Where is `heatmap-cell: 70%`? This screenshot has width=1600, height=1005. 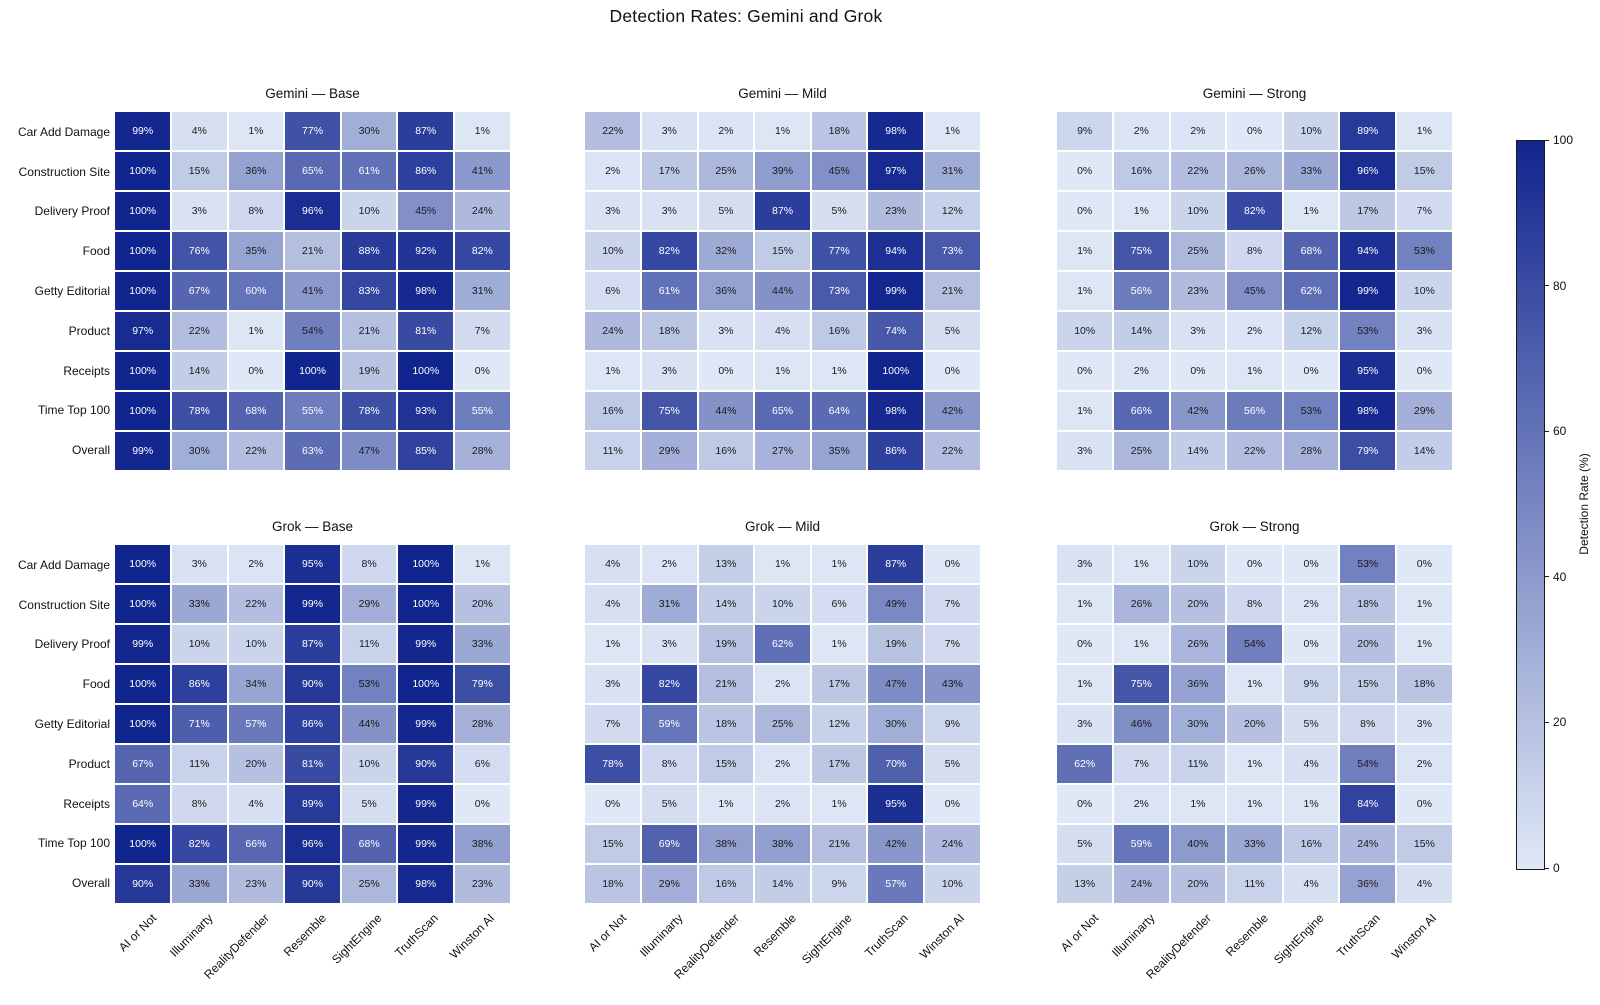 heatmap-cell: 70% is located at coordinates (896, 764).